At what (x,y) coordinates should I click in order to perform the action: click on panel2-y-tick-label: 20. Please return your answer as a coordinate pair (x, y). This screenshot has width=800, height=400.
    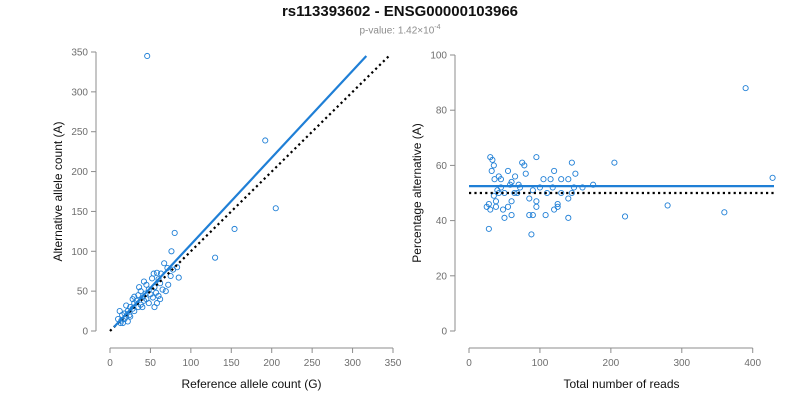
    Looking at the image, I should click on (442, 276).